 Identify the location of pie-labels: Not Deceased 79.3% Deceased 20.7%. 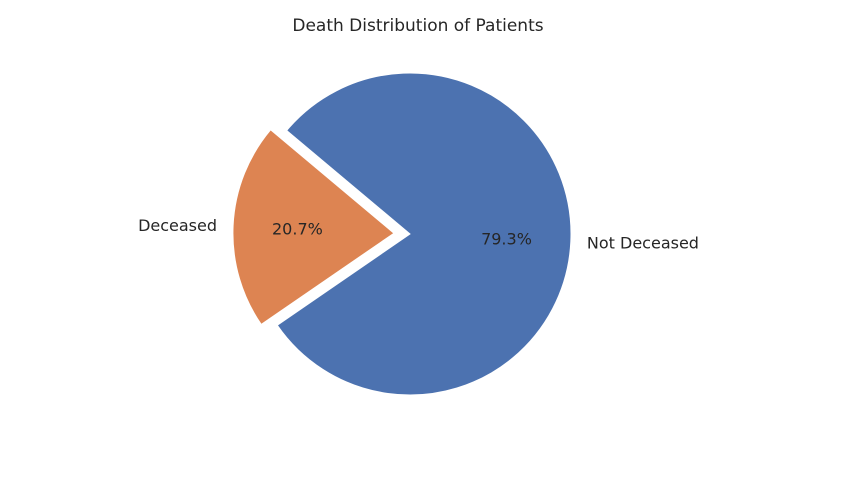
(418, 234).